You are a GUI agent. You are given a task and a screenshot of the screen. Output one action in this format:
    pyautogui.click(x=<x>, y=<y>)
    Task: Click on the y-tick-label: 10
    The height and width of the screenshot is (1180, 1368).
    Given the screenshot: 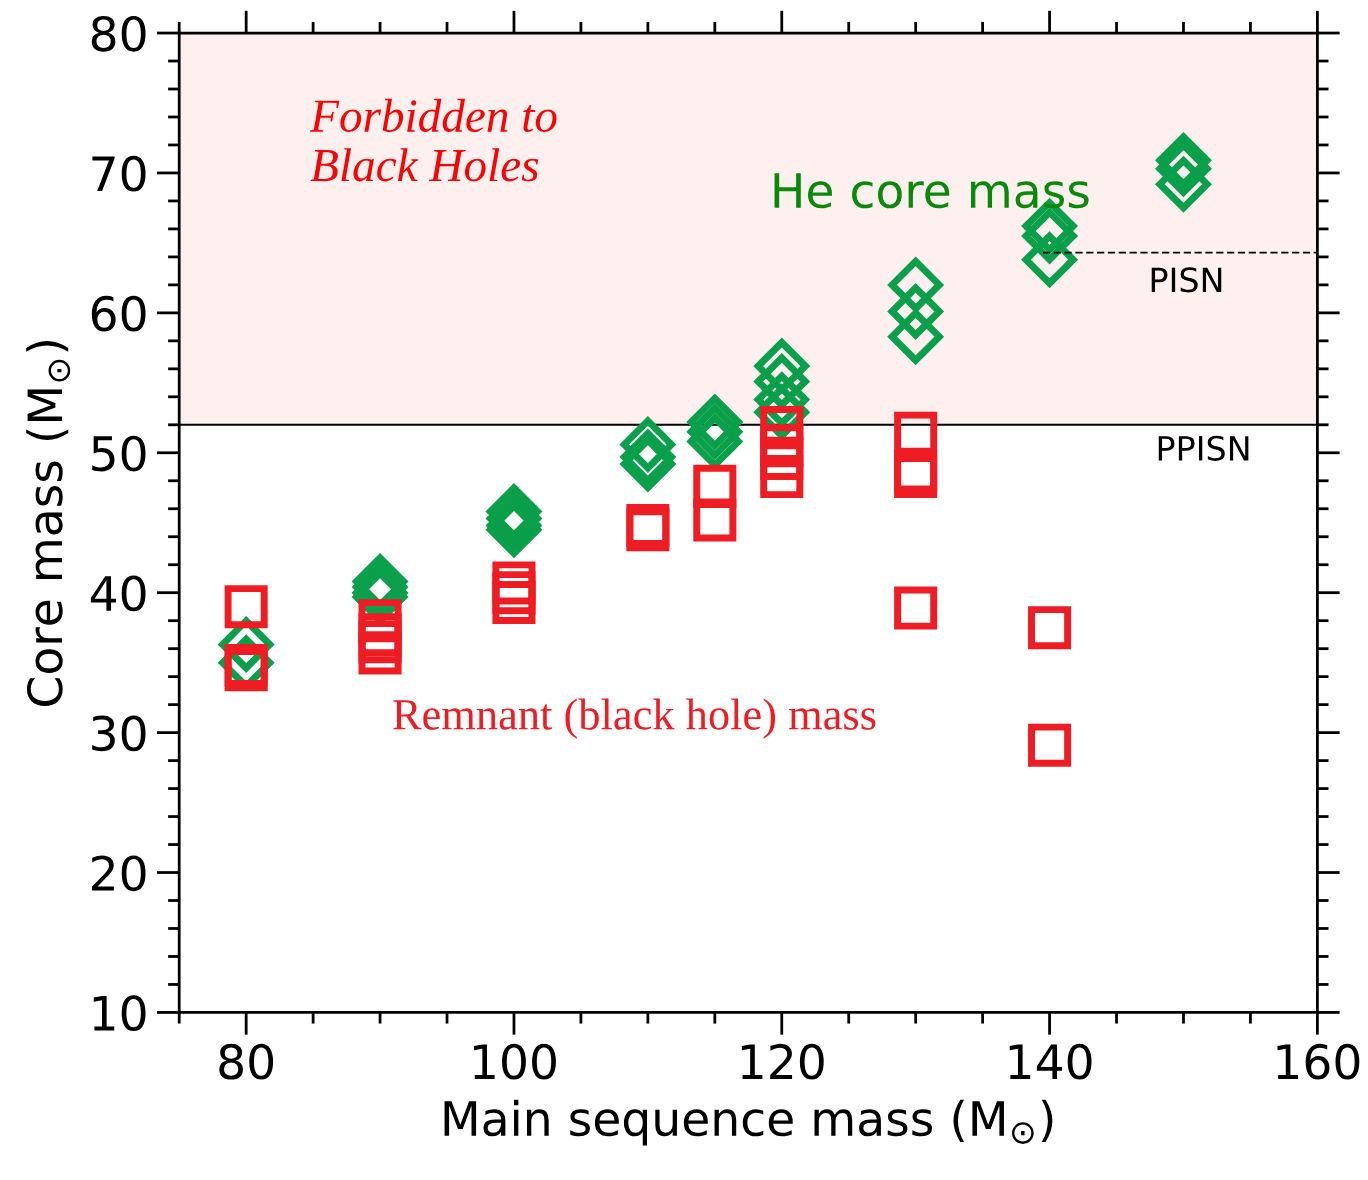 What is the action you would take?
    pyautogui.click(x=119, y=1013)
    